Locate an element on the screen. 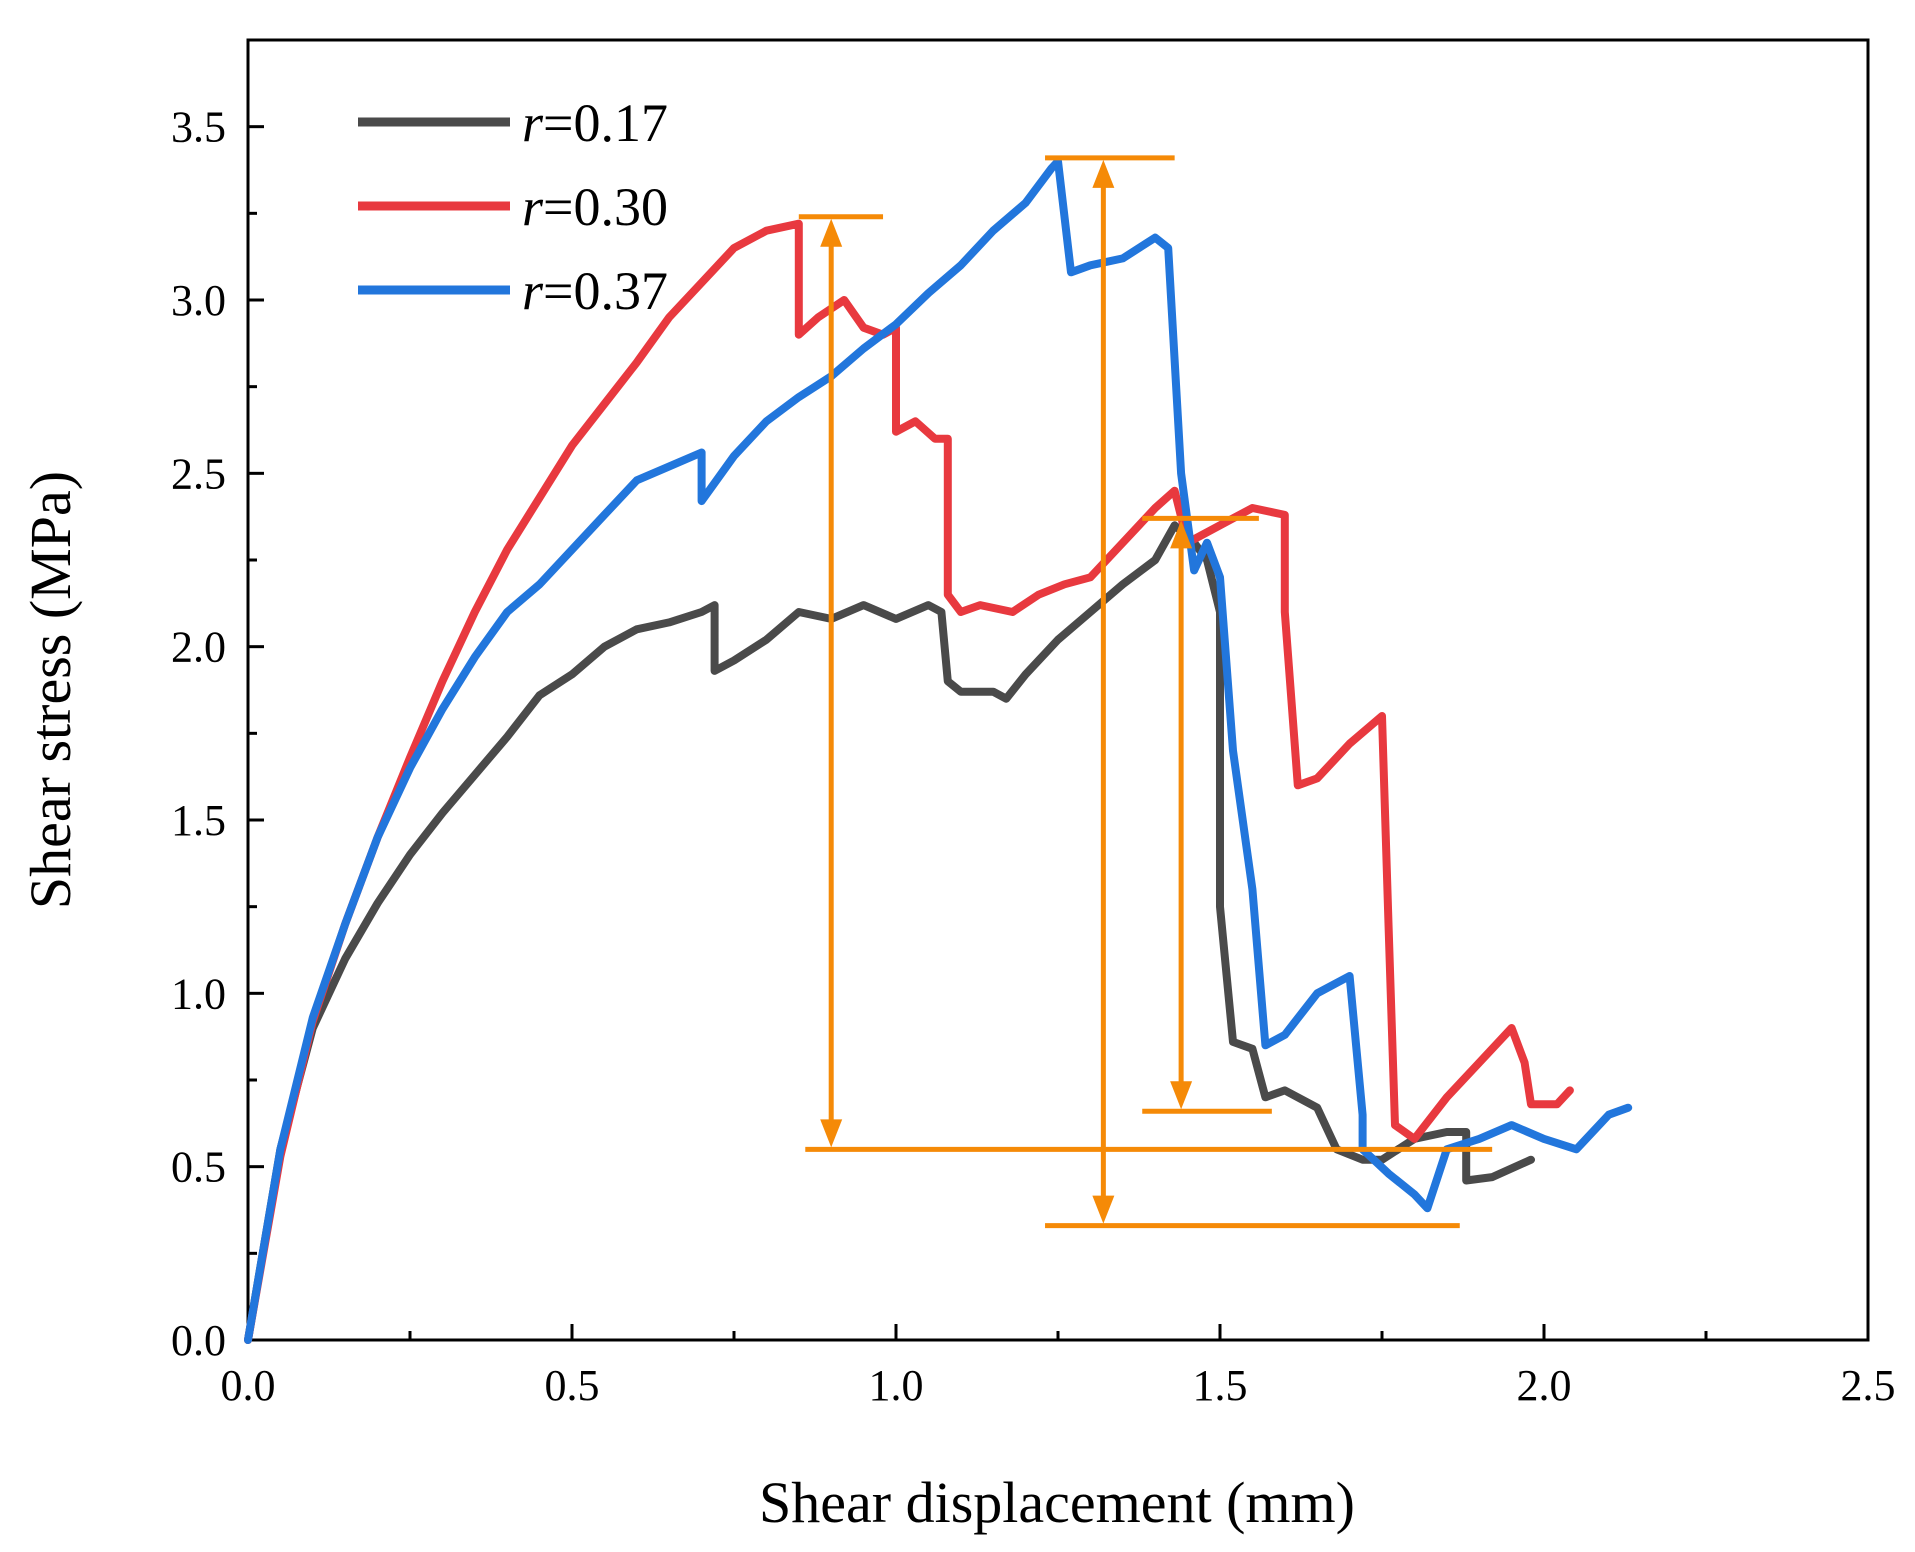 The height and width of the screenshot is (1552, 1915). x-tick-label: 1.5 is located at coordinates (1220, 1385).